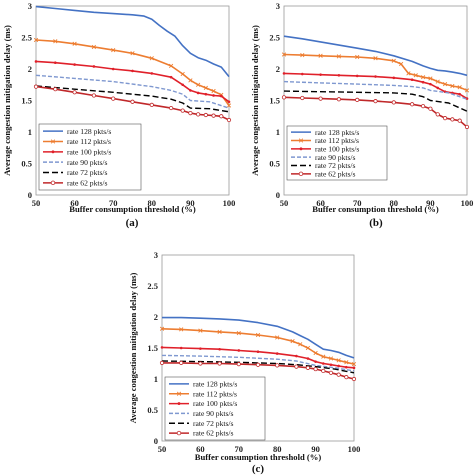  I want to click on panel-label: (b), so click(376, 223).